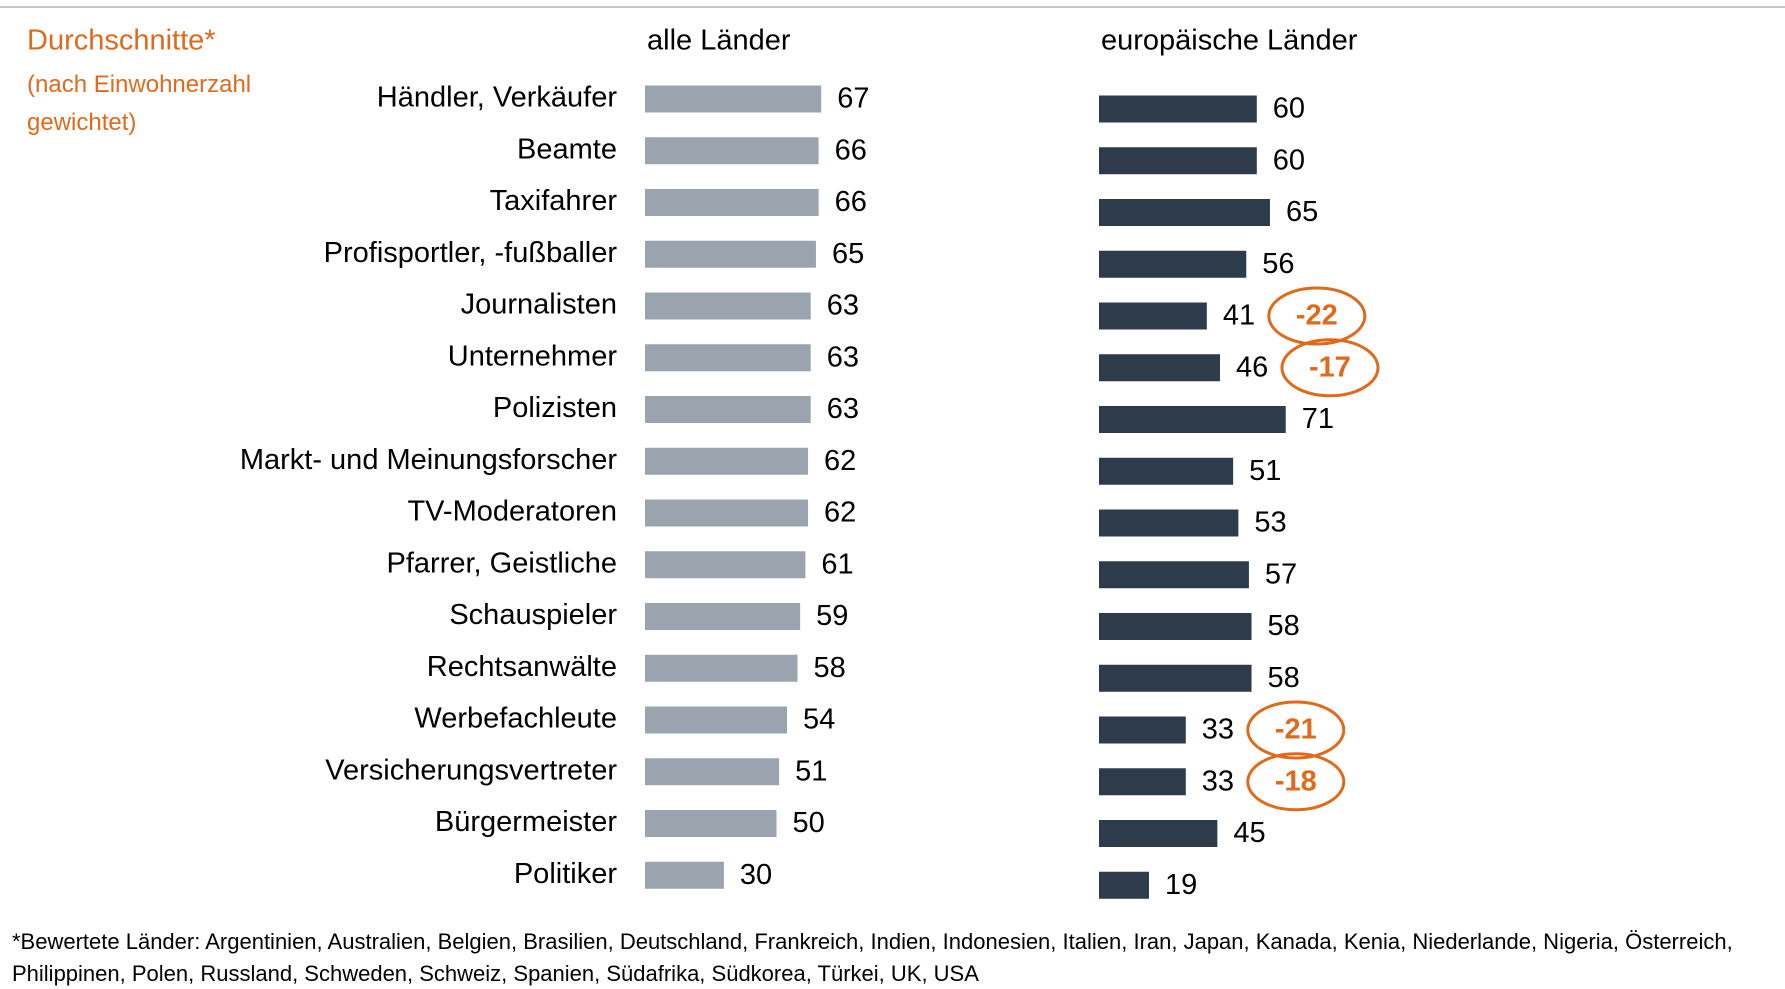 The width and height of the screenshot is (1785, 989). What do you see at coordinates (1318, 419) in the screenshot?
I see `value-label: 71` at bounding box center [1318, 419].